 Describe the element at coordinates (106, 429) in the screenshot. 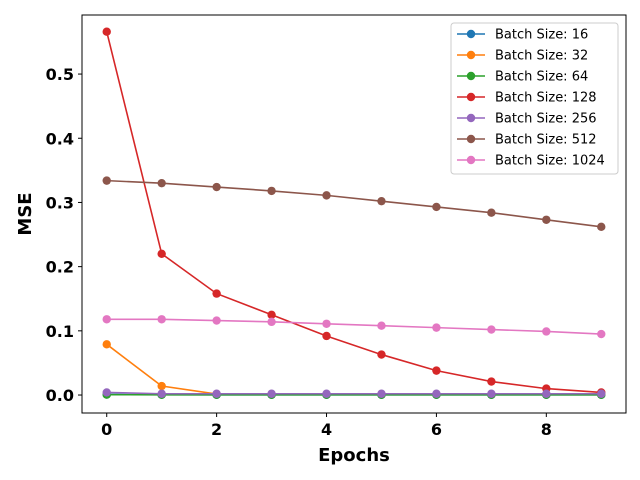

I see `x-tick-label: 0` at that location.